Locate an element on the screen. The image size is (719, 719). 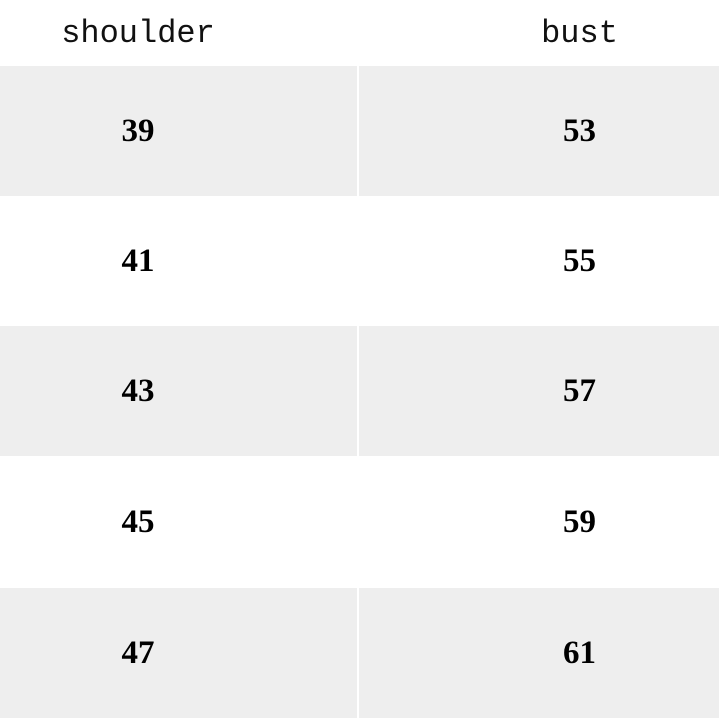
header-shoulder: shoulder is located at coordinates (138, 33).